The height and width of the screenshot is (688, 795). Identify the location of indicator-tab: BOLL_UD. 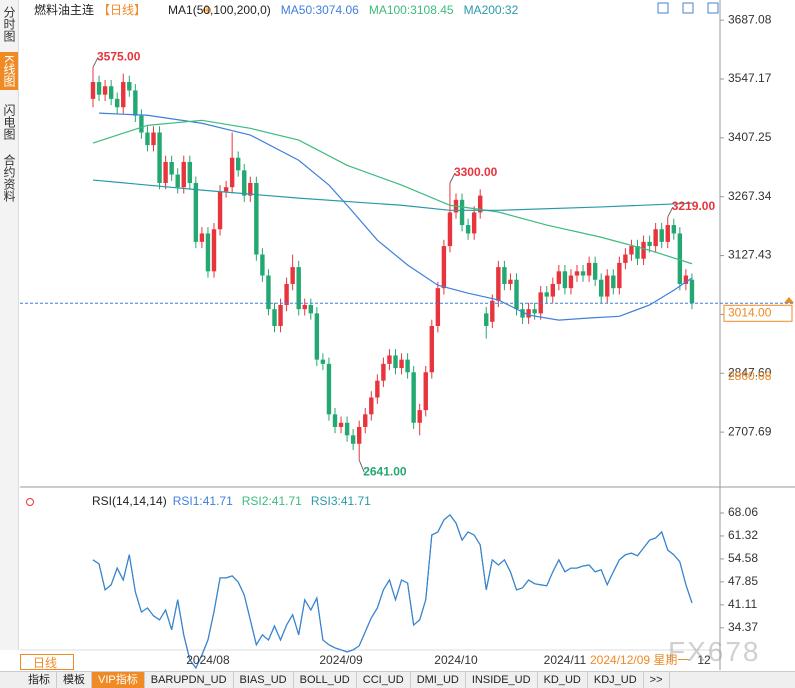
(325, 680).